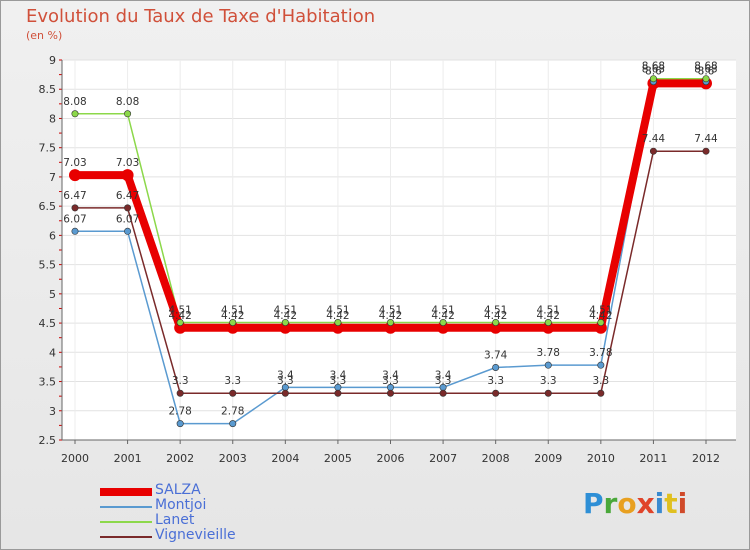 This screenshot has height=550, width=750. I want to click on x-tick-label: 2010, so click(601, 458).